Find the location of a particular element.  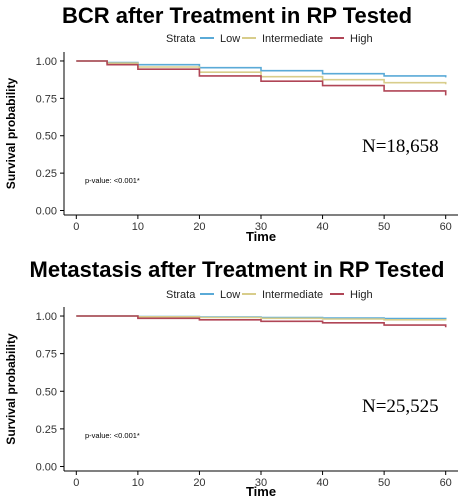

sample-size-annotation: N=18,658 is located at coordinates (400, 146).